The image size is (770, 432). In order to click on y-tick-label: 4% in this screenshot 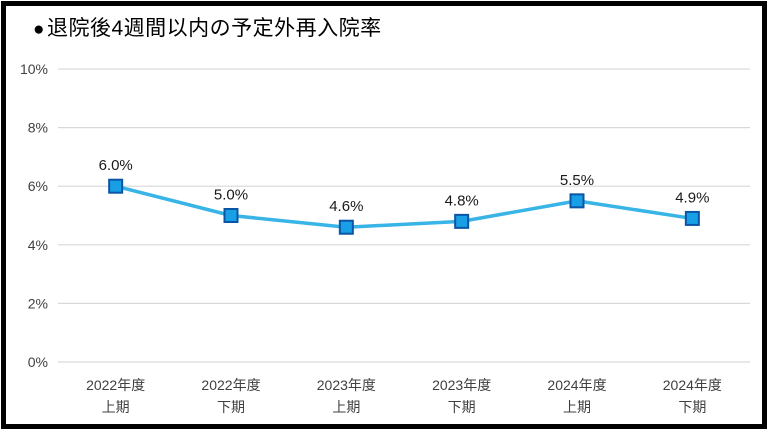, I will do `click(38, 245)`.